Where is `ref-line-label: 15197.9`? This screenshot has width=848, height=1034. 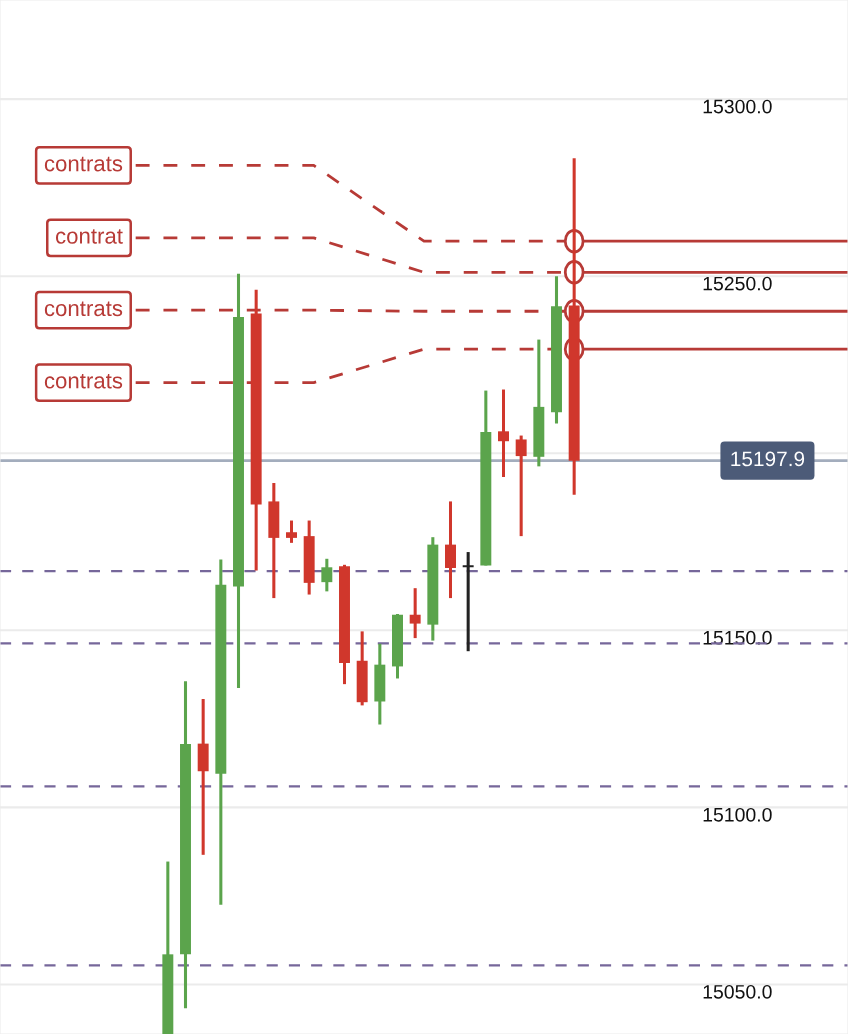
ref-line-label: 15197.9 is located at coordinates (768, 459).